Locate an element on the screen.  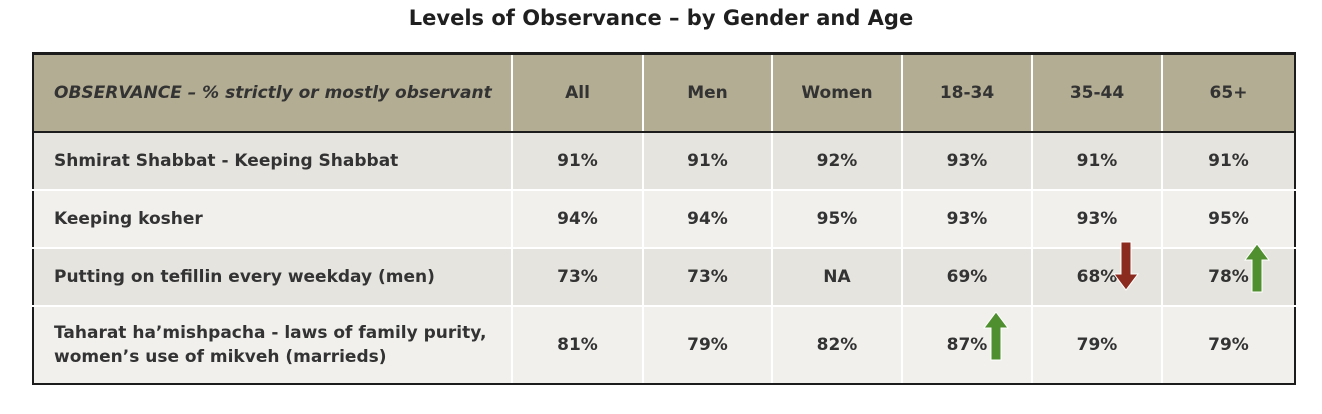
cell-value: 78% is located at coordinates (1228, 277).